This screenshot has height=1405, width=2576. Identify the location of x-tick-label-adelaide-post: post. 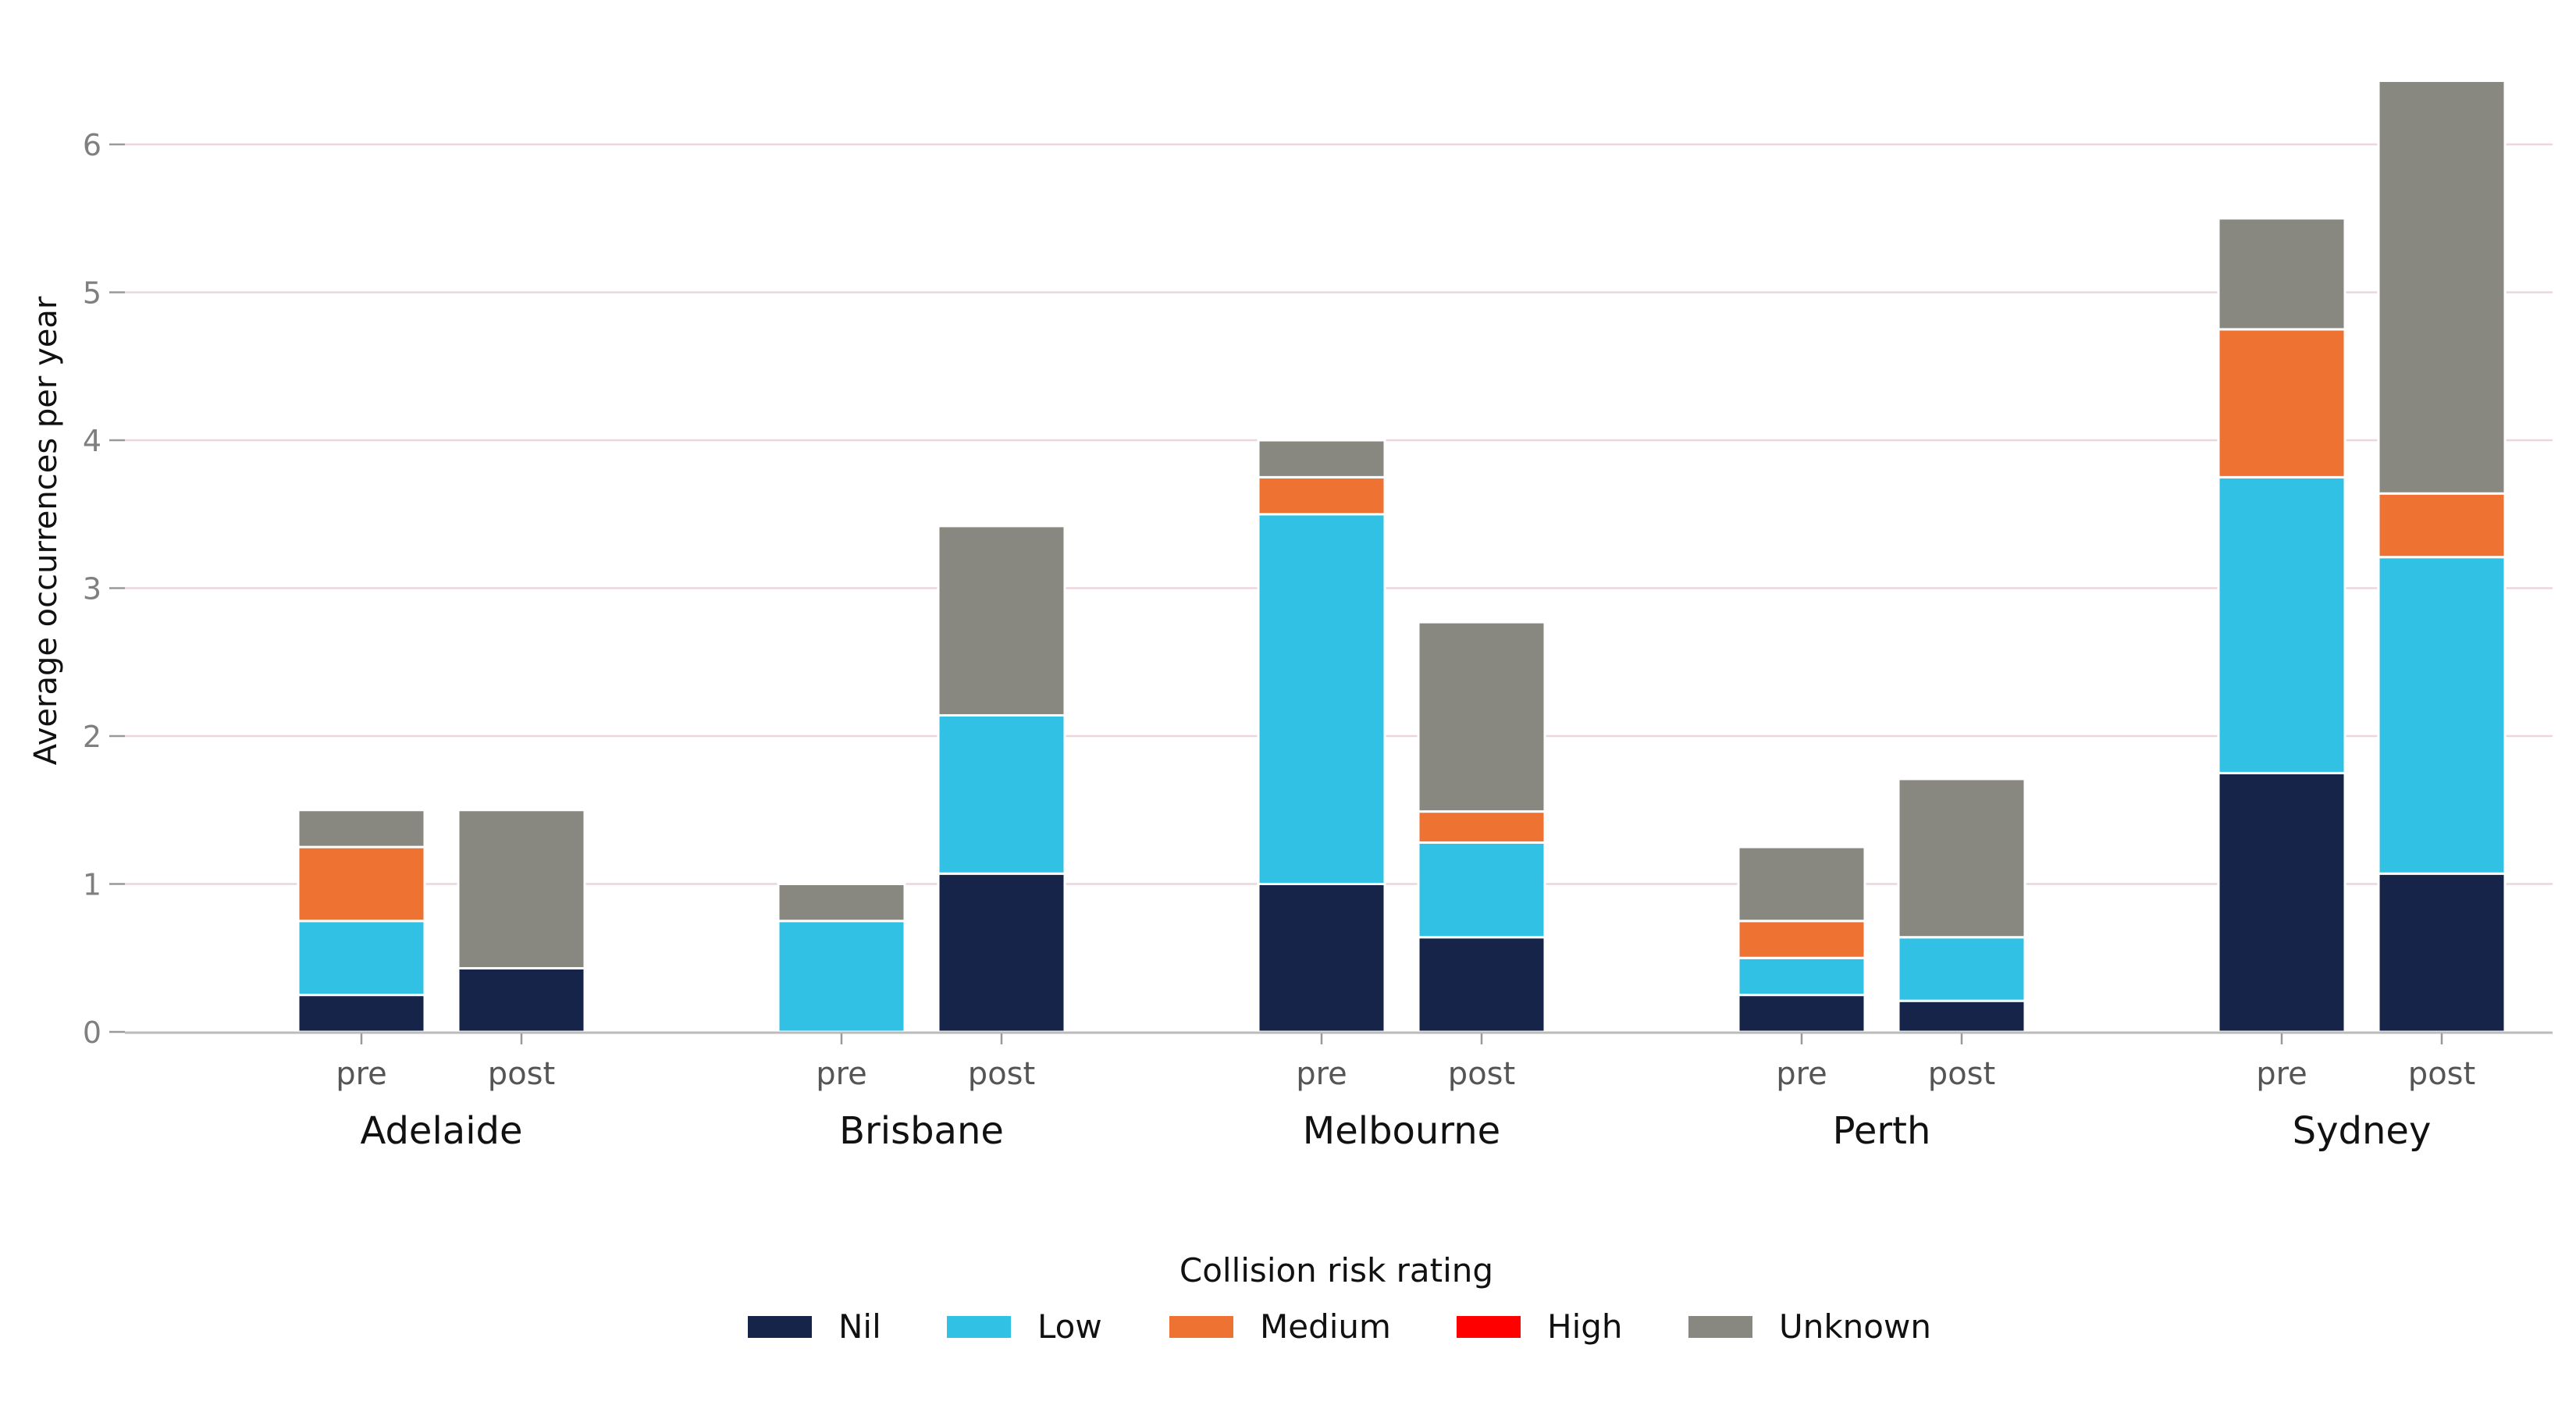
(521, 1074).